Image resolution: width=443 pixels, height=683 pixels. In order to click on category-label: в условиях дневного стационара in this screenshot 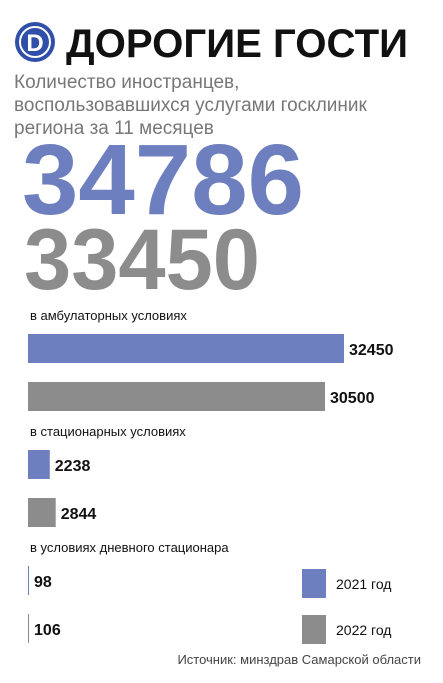, I will do `click(129, 547)`.